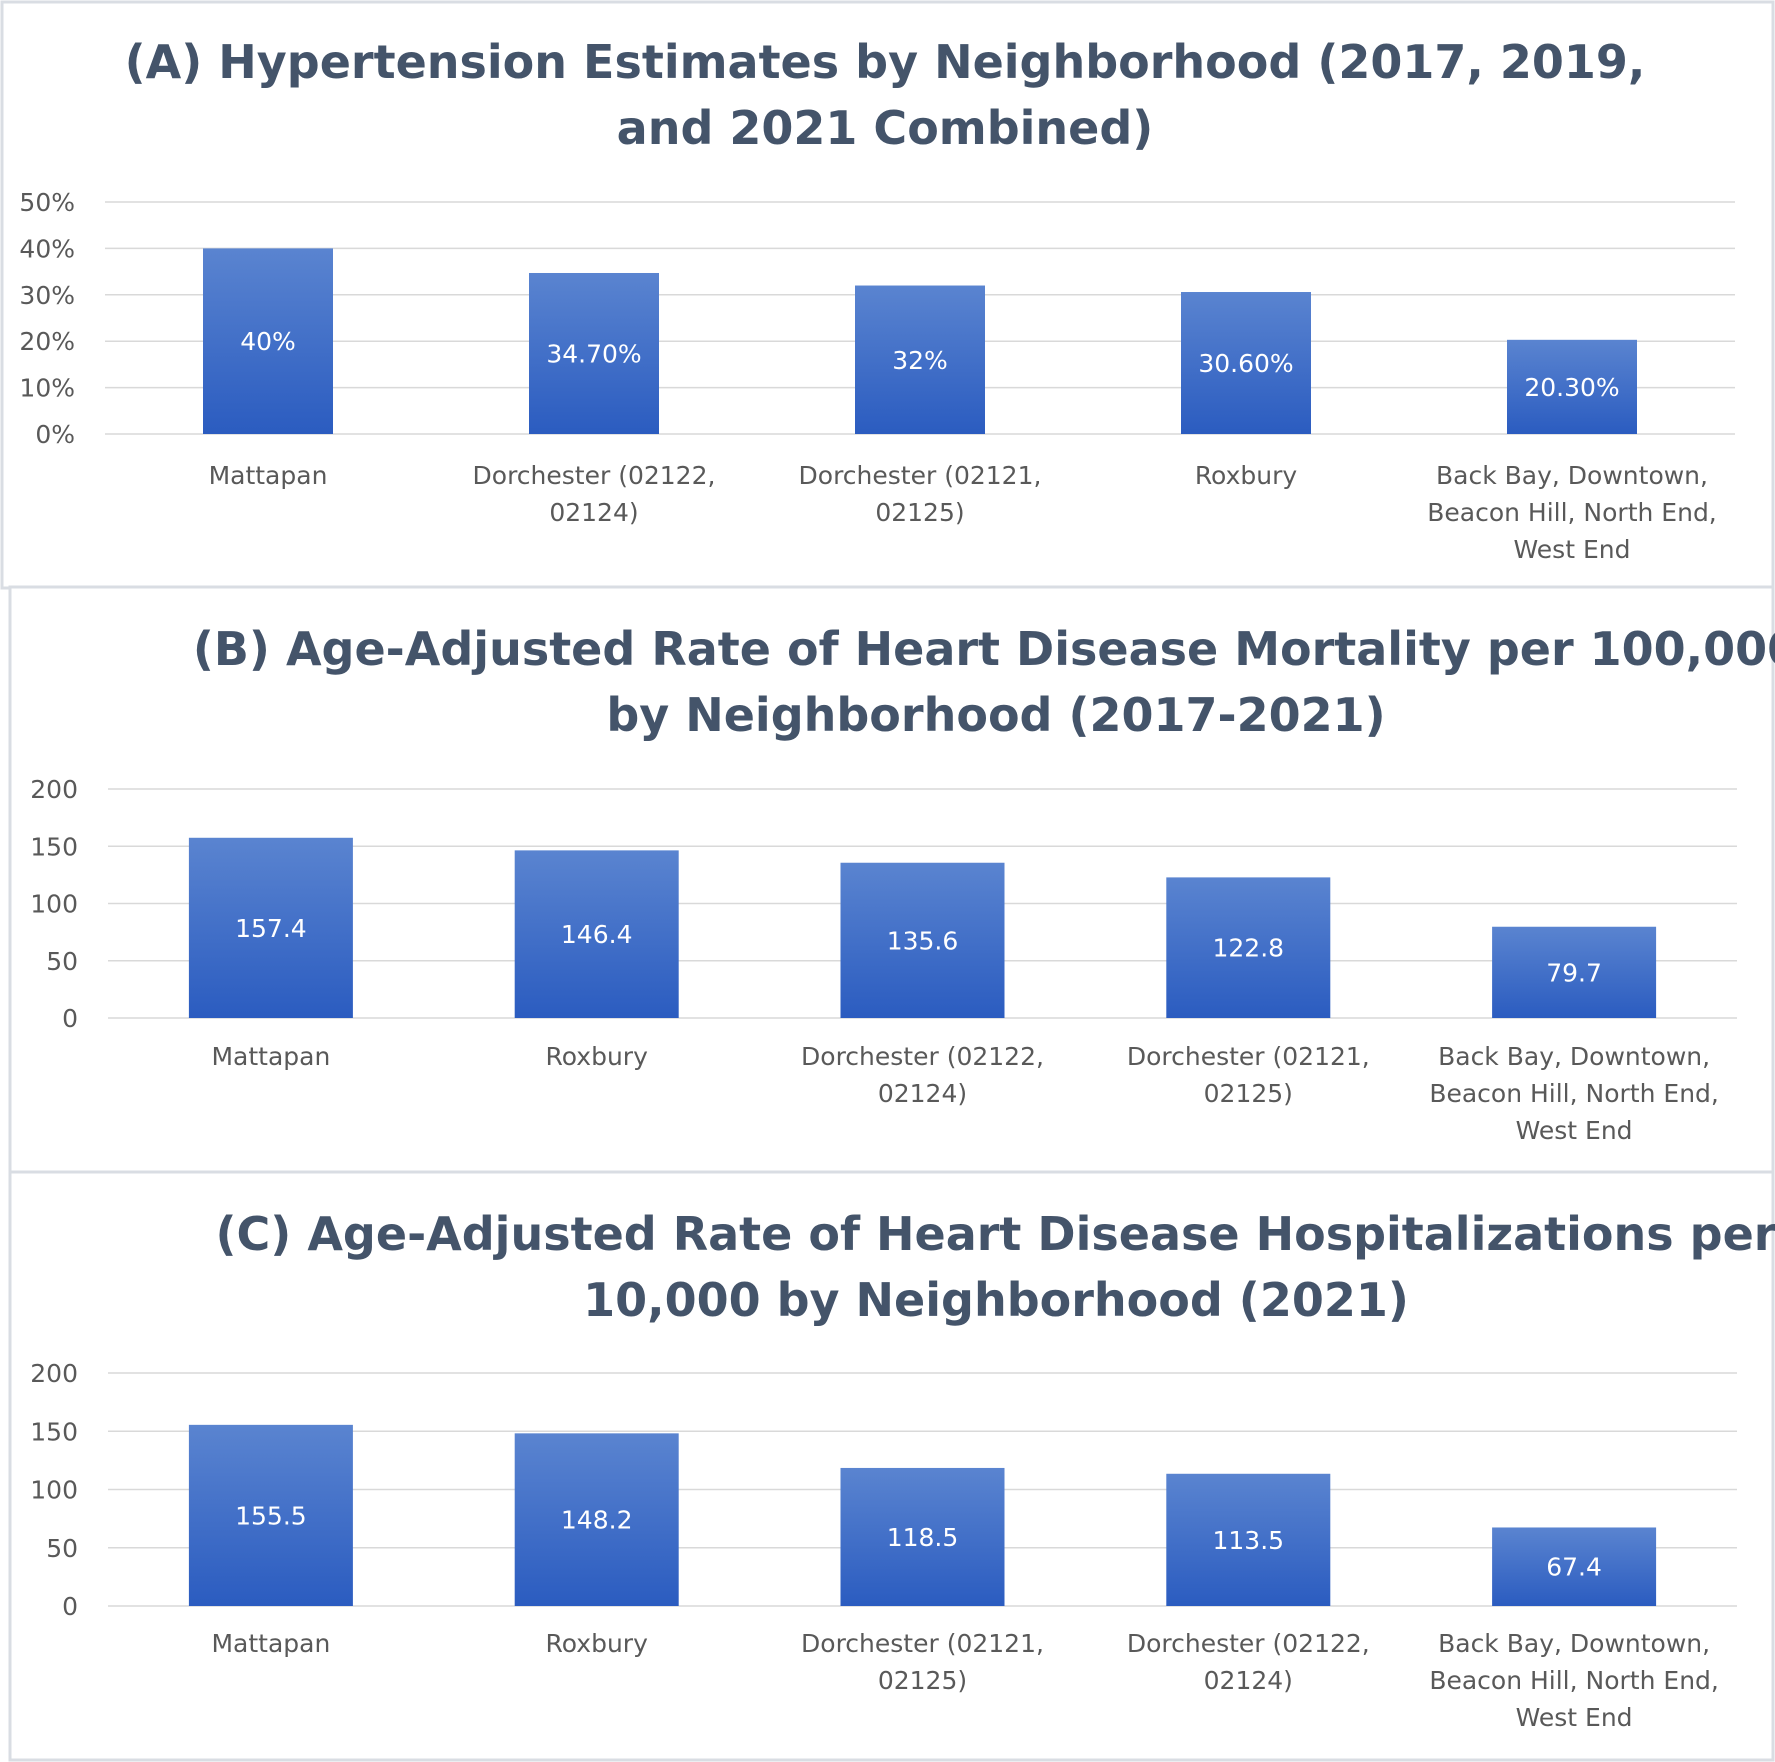 Image resolution: width=1775 pixels, height=1762 pixels. What do you see at coordinates (1574, 1717) in the screenshot?
I see `chart-c-category-line: West End` at bounding box center [1574, 1717].